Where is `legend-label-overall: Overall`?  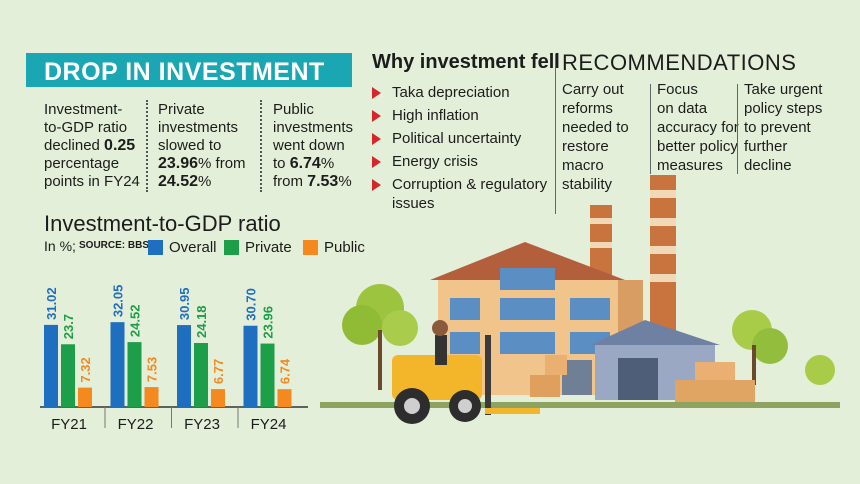
legend-label-overall: Overall is located at coordinates (193, 247).